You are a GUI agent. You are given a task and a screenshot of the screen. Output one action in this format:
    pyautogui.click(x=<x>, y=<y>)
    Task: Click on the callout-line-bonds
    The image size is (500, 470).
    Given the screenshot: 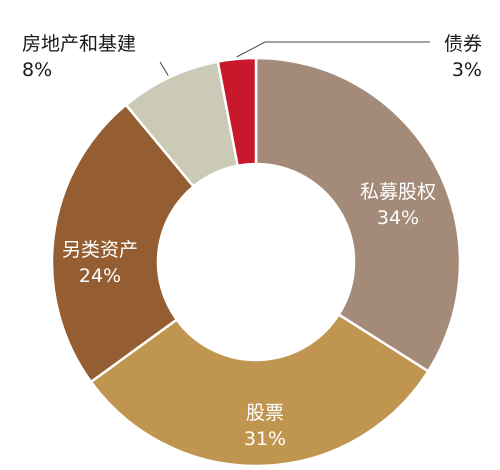 What is the action you would take?
    pyautogui.click(x=333, y=49)
    